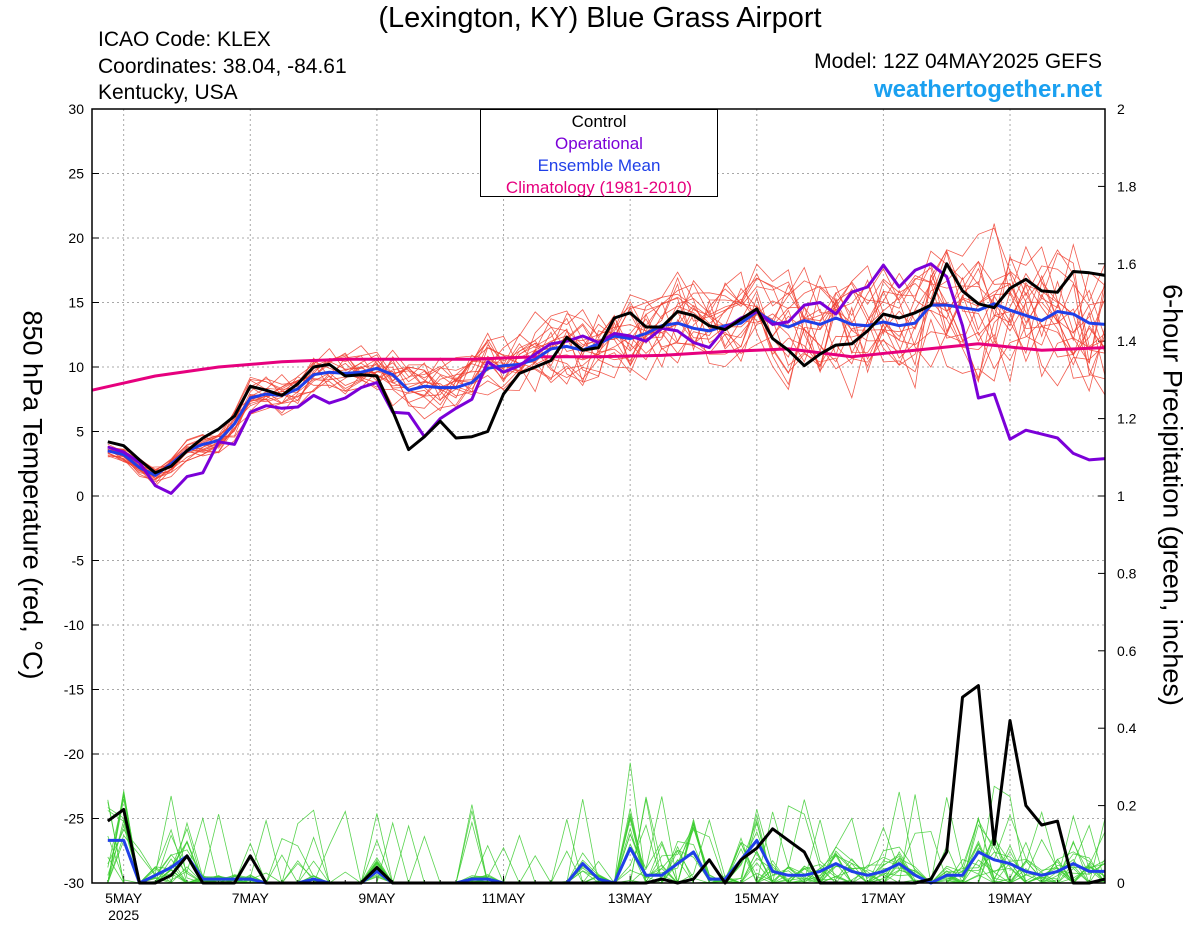  I want to click on y-tick-label-right: 0.6, so click(1127, 651).